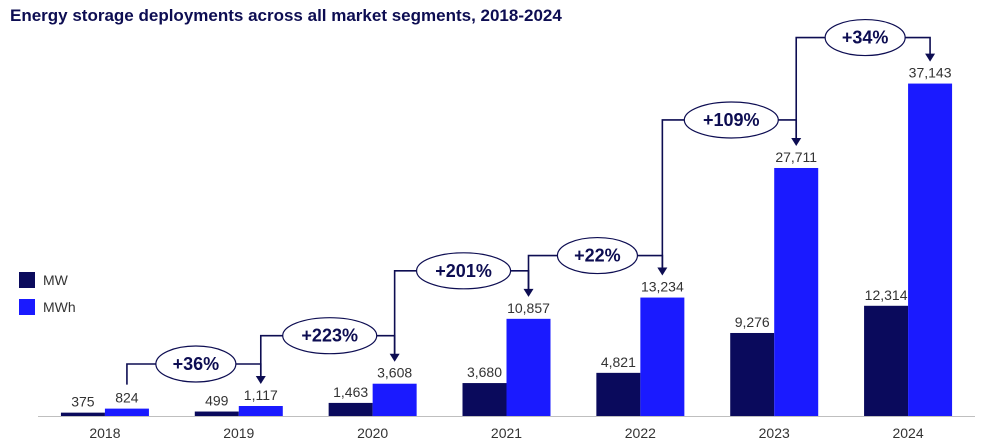  I want to click on x-axis: 2018 2019 2020 2021 2022 2023 2024, so click(506, 428).